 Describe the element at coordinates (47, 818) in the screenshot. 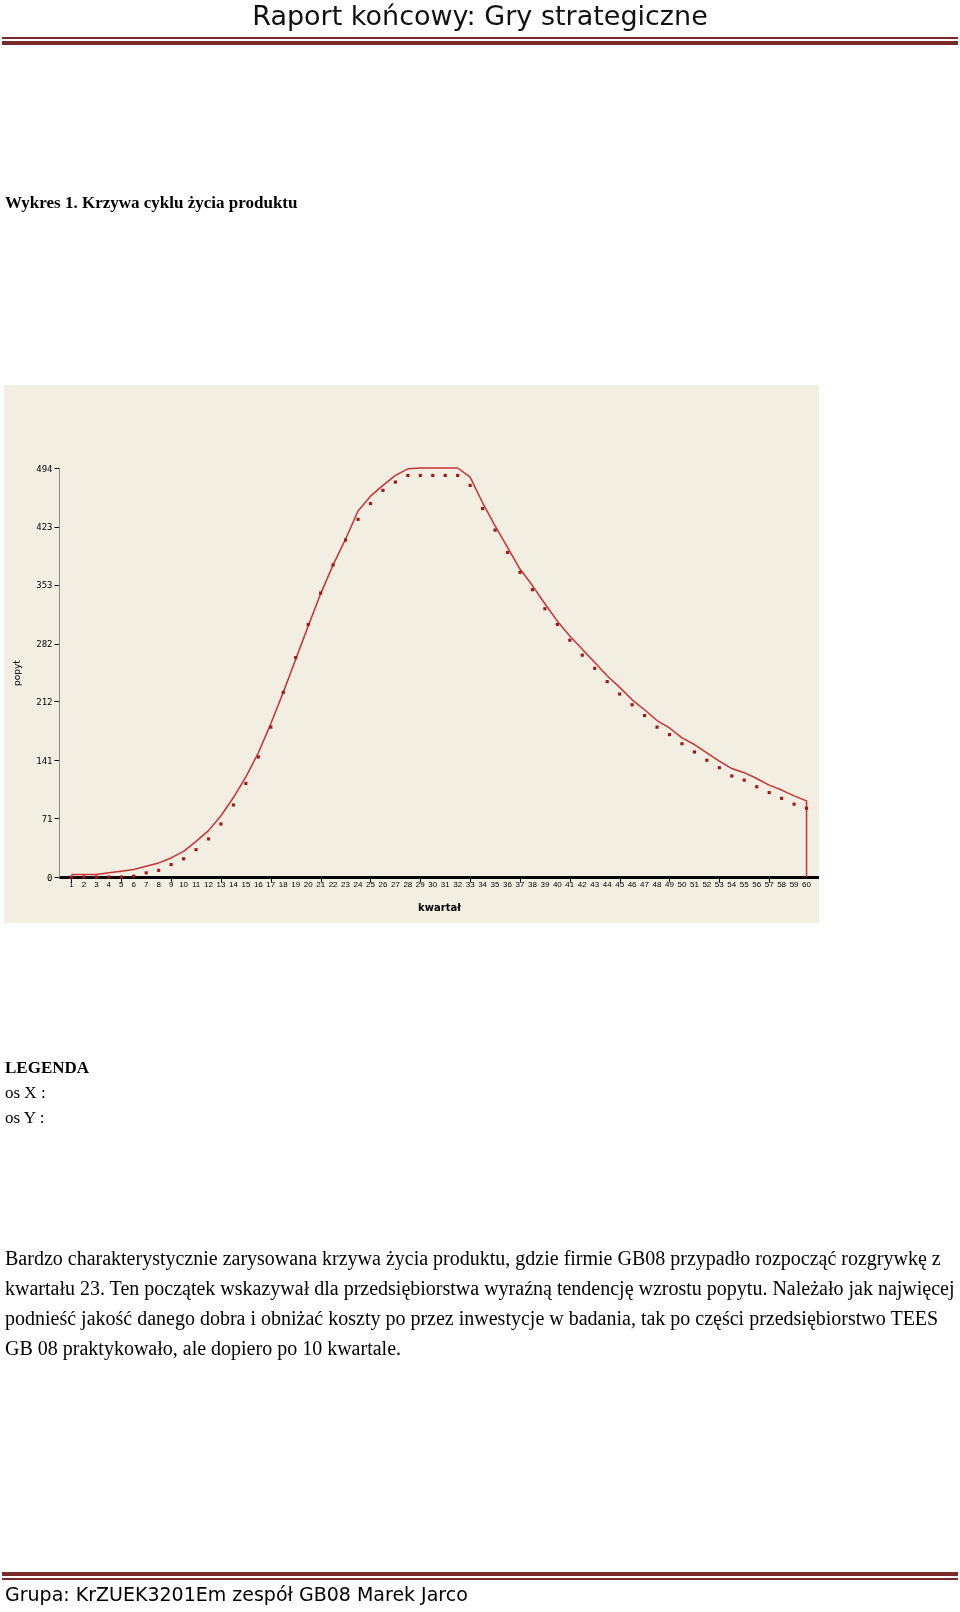

I see `y-tick-label: 71` at that location.